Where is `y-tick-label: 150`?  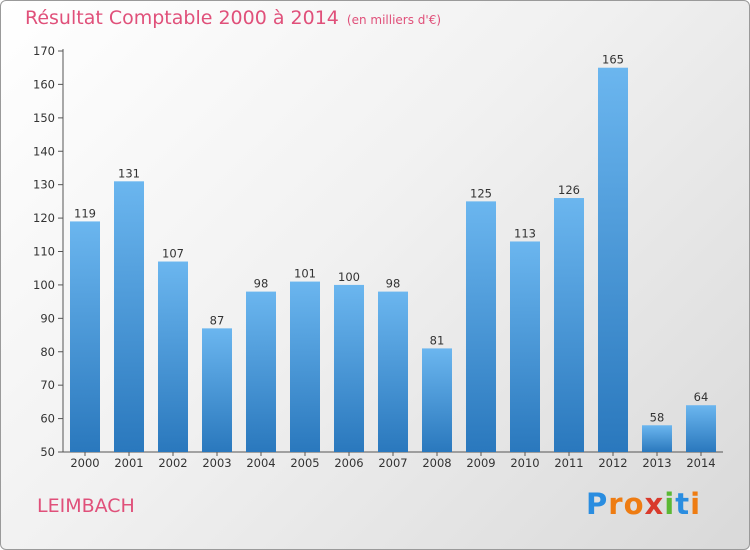 y-tick-label: 150 is located at coordinates (44, 118).